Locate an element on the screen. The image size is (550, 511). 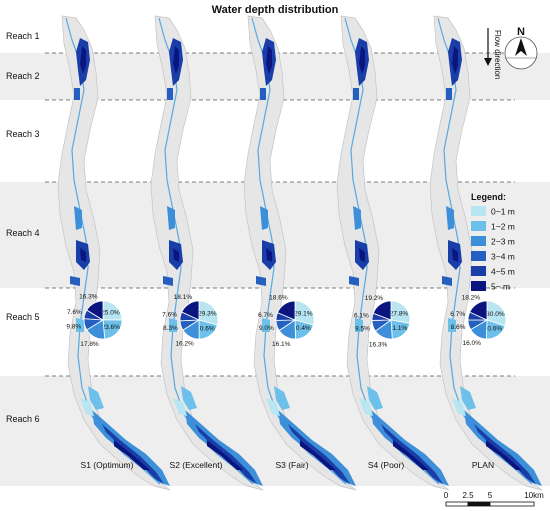
compass-circle is located at coordinates (521, 53).